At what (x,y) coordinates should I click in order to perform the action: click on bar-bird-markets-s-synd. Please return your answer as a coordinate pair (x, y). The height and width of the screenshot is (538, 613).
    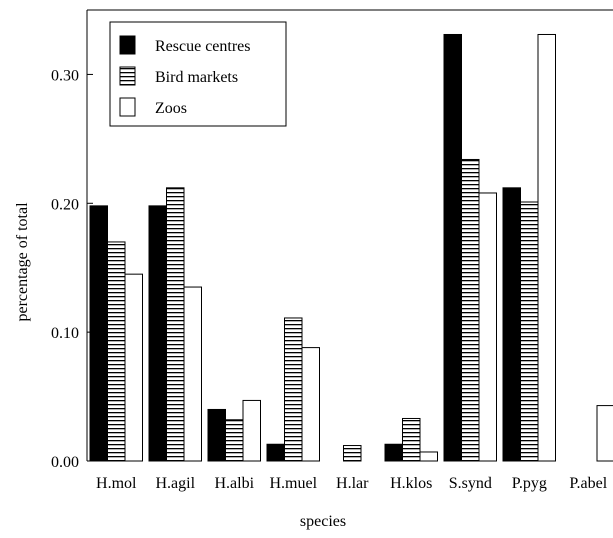
    Looking at the image, I should click on (470, 310).